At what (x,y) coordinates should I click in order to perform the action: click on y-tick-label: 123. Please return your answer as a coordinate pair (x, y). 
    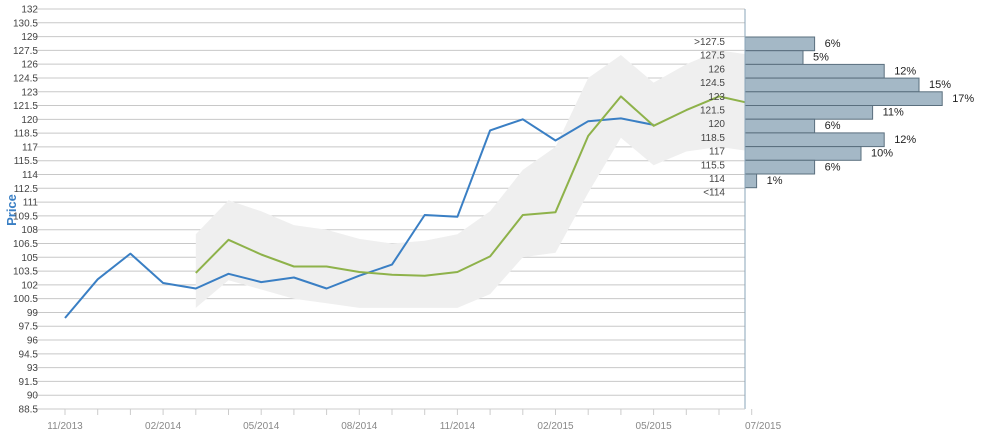
    Looking at the image, I should click on (29, 92).